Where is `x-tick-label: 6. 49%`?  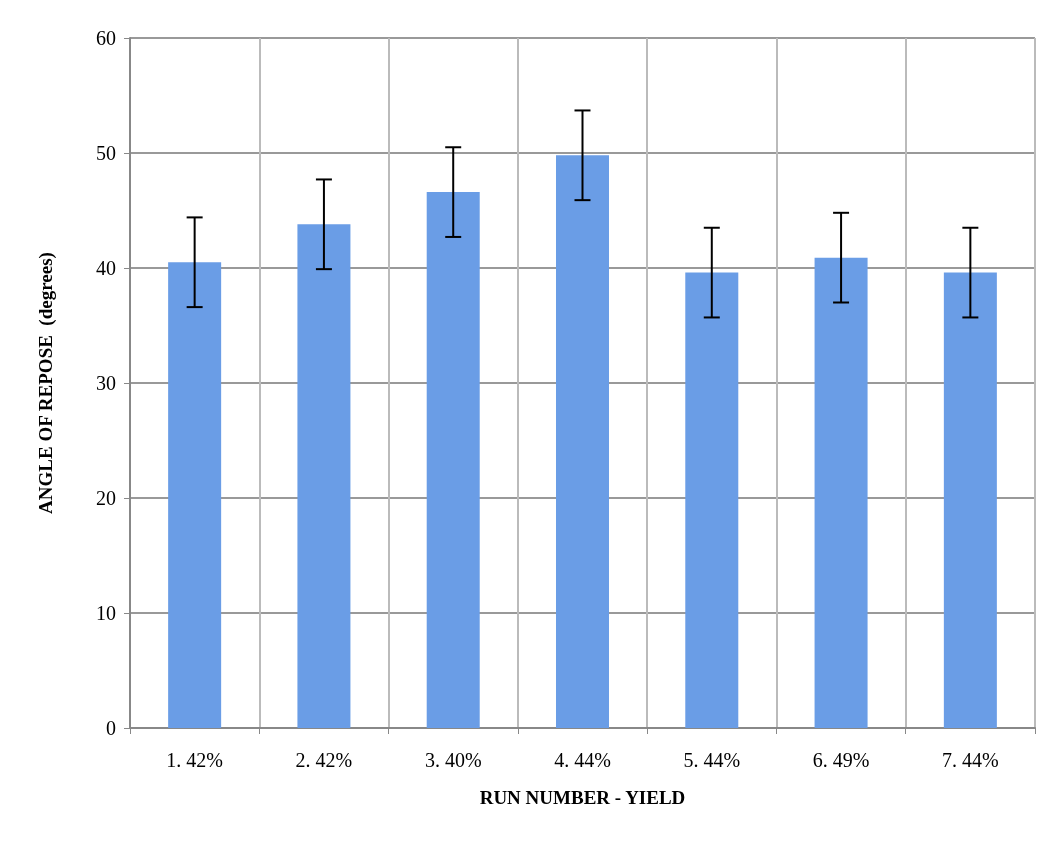 x-tick-label: 6. 49% is located at coordinates (841, 760).